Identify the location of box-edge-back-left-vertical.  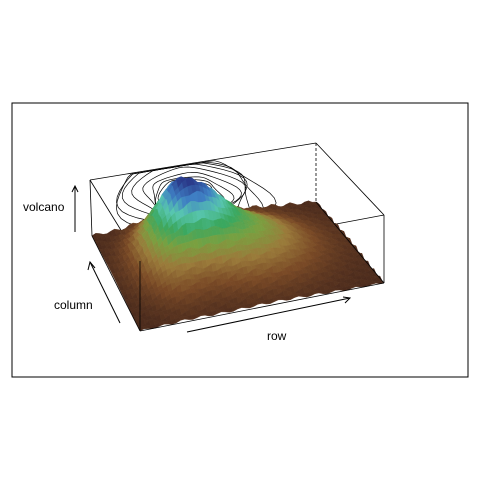
(91, 208).